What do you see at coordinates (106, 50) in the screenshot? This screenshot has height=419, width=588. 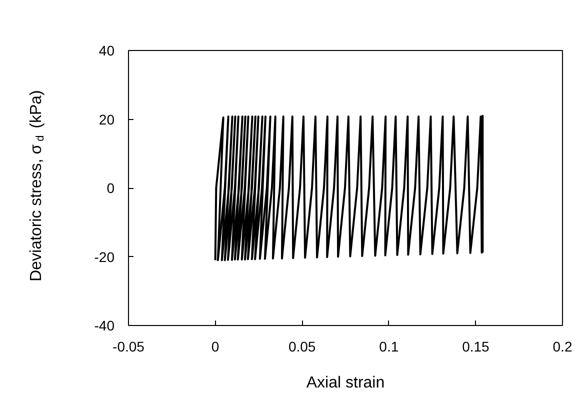 I see `y-tick-label: 40` at bounding box center [106, 50].